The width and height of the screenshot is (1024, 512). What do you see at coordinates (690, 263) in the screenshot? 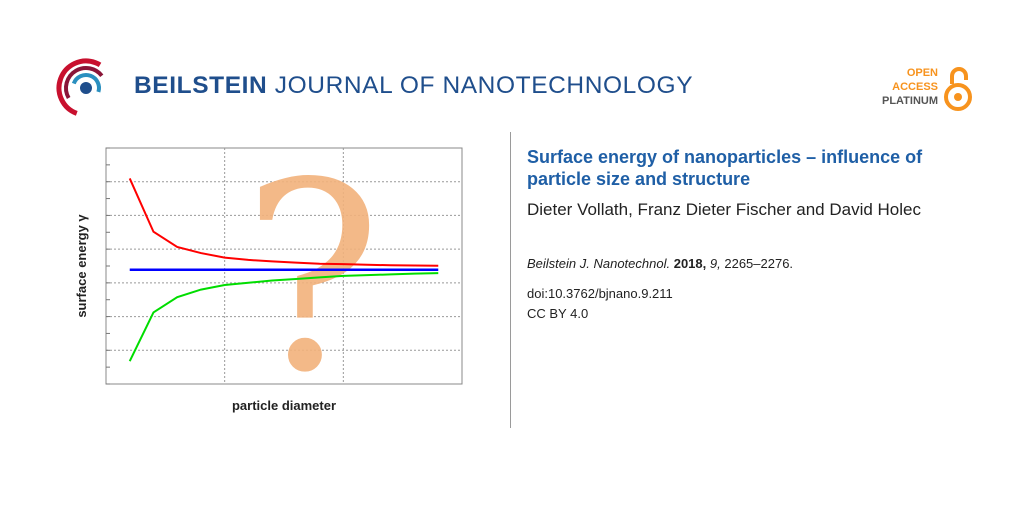
I see `citation-year: 2018,` at bounding box center [690, 263].